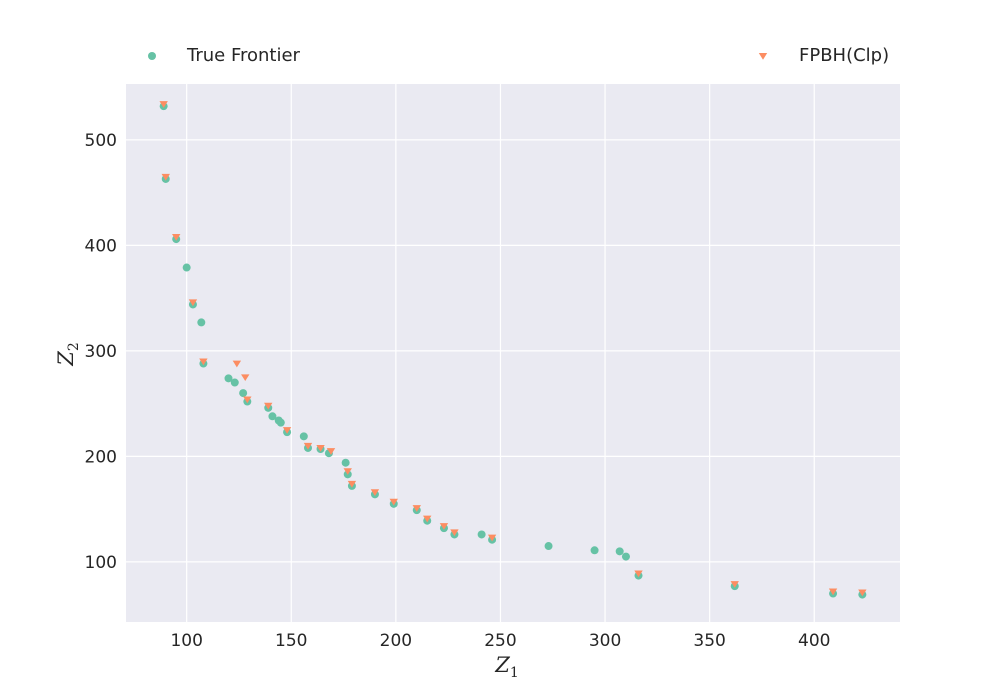 The width and height of the screenshot is (1000, 700). I want to click on x-tick-label: 100, so click(186, 641).